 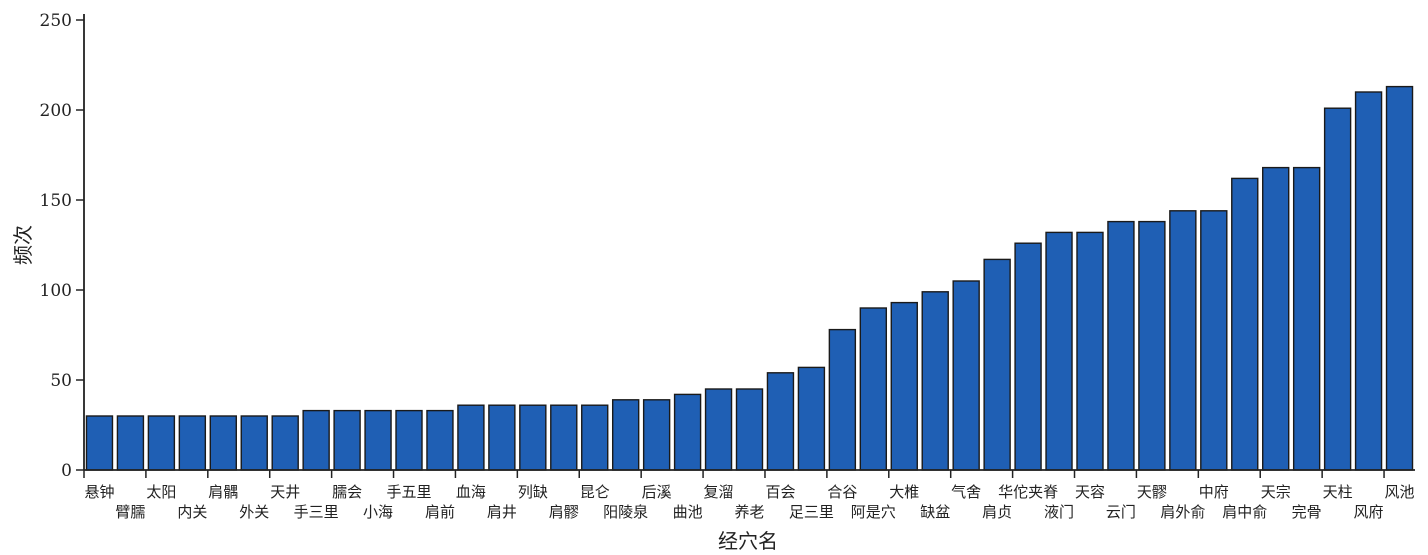 What do you see at coordinates (409, 440) in the screenshot?
I see `bar-手五里` at bounding box center [409, 440].